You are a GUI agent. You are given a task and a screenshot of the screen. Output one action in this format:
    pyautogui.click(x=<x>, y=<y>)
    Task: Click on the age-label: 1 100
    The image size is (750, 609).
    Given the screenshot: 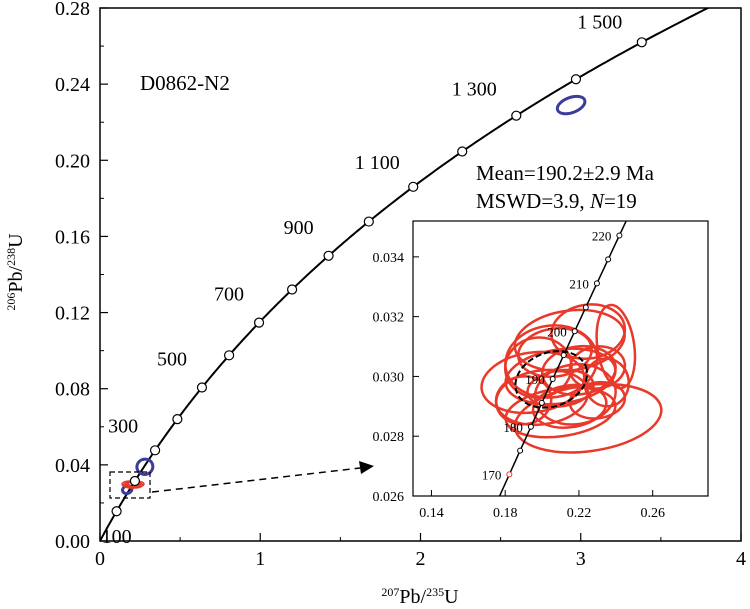 What is the action you would take?
    pyautogui.click(x=377, y=163)
    